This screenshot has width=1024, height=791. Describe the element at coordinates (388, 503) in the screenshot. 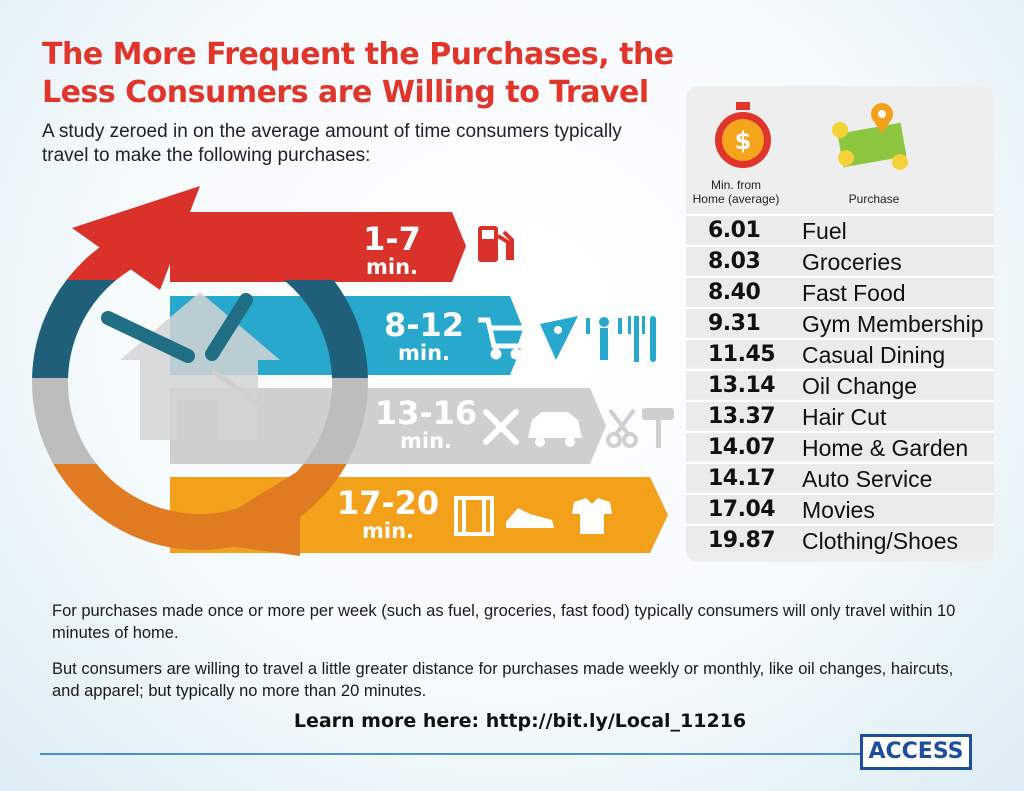

I see `lane-range-4: 17-20` at that location.